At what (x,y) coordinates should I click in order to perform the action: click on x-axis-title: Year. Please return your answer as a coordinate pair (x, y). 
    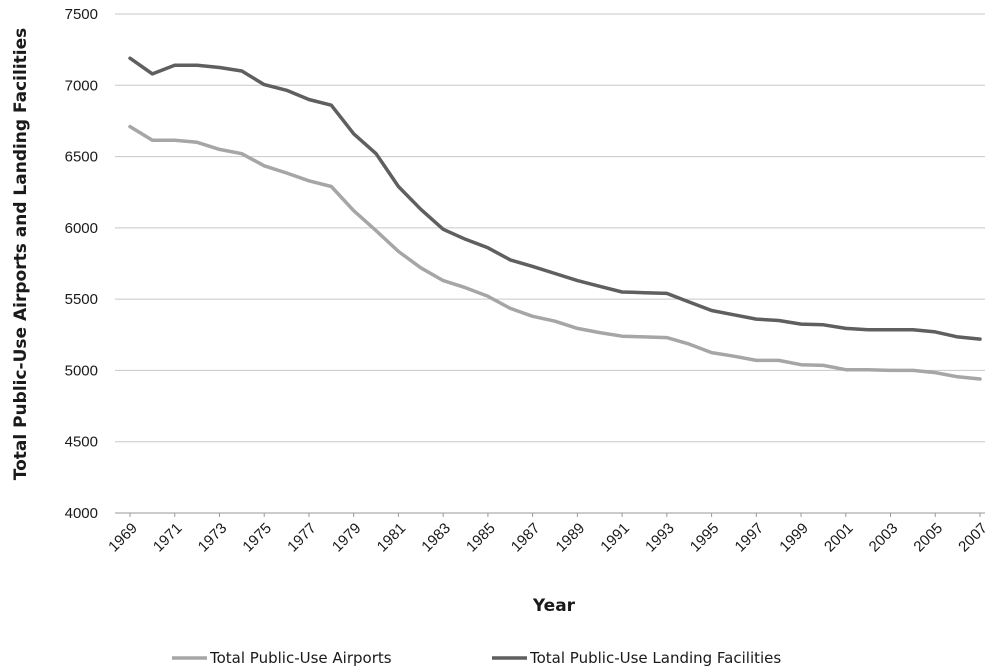
    Looking at the image, I should click on (554, 606).